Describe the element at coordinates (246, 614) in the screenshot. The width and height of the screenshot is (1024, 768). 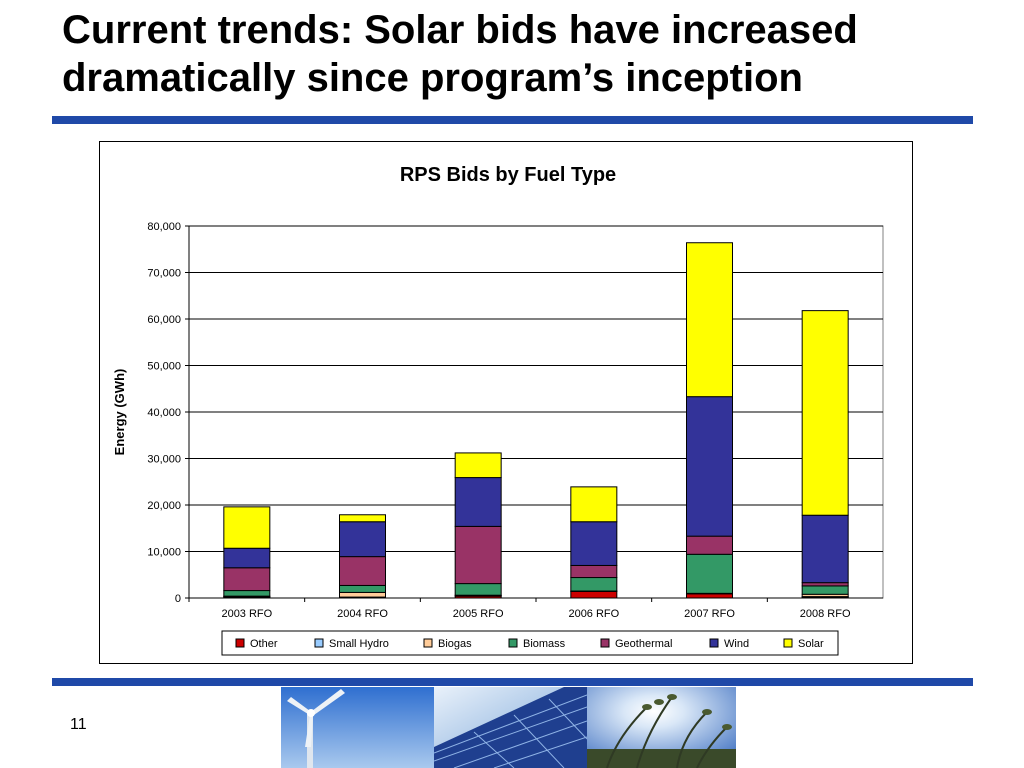
I see `x-tick-label: 2003 RFO` at that location.